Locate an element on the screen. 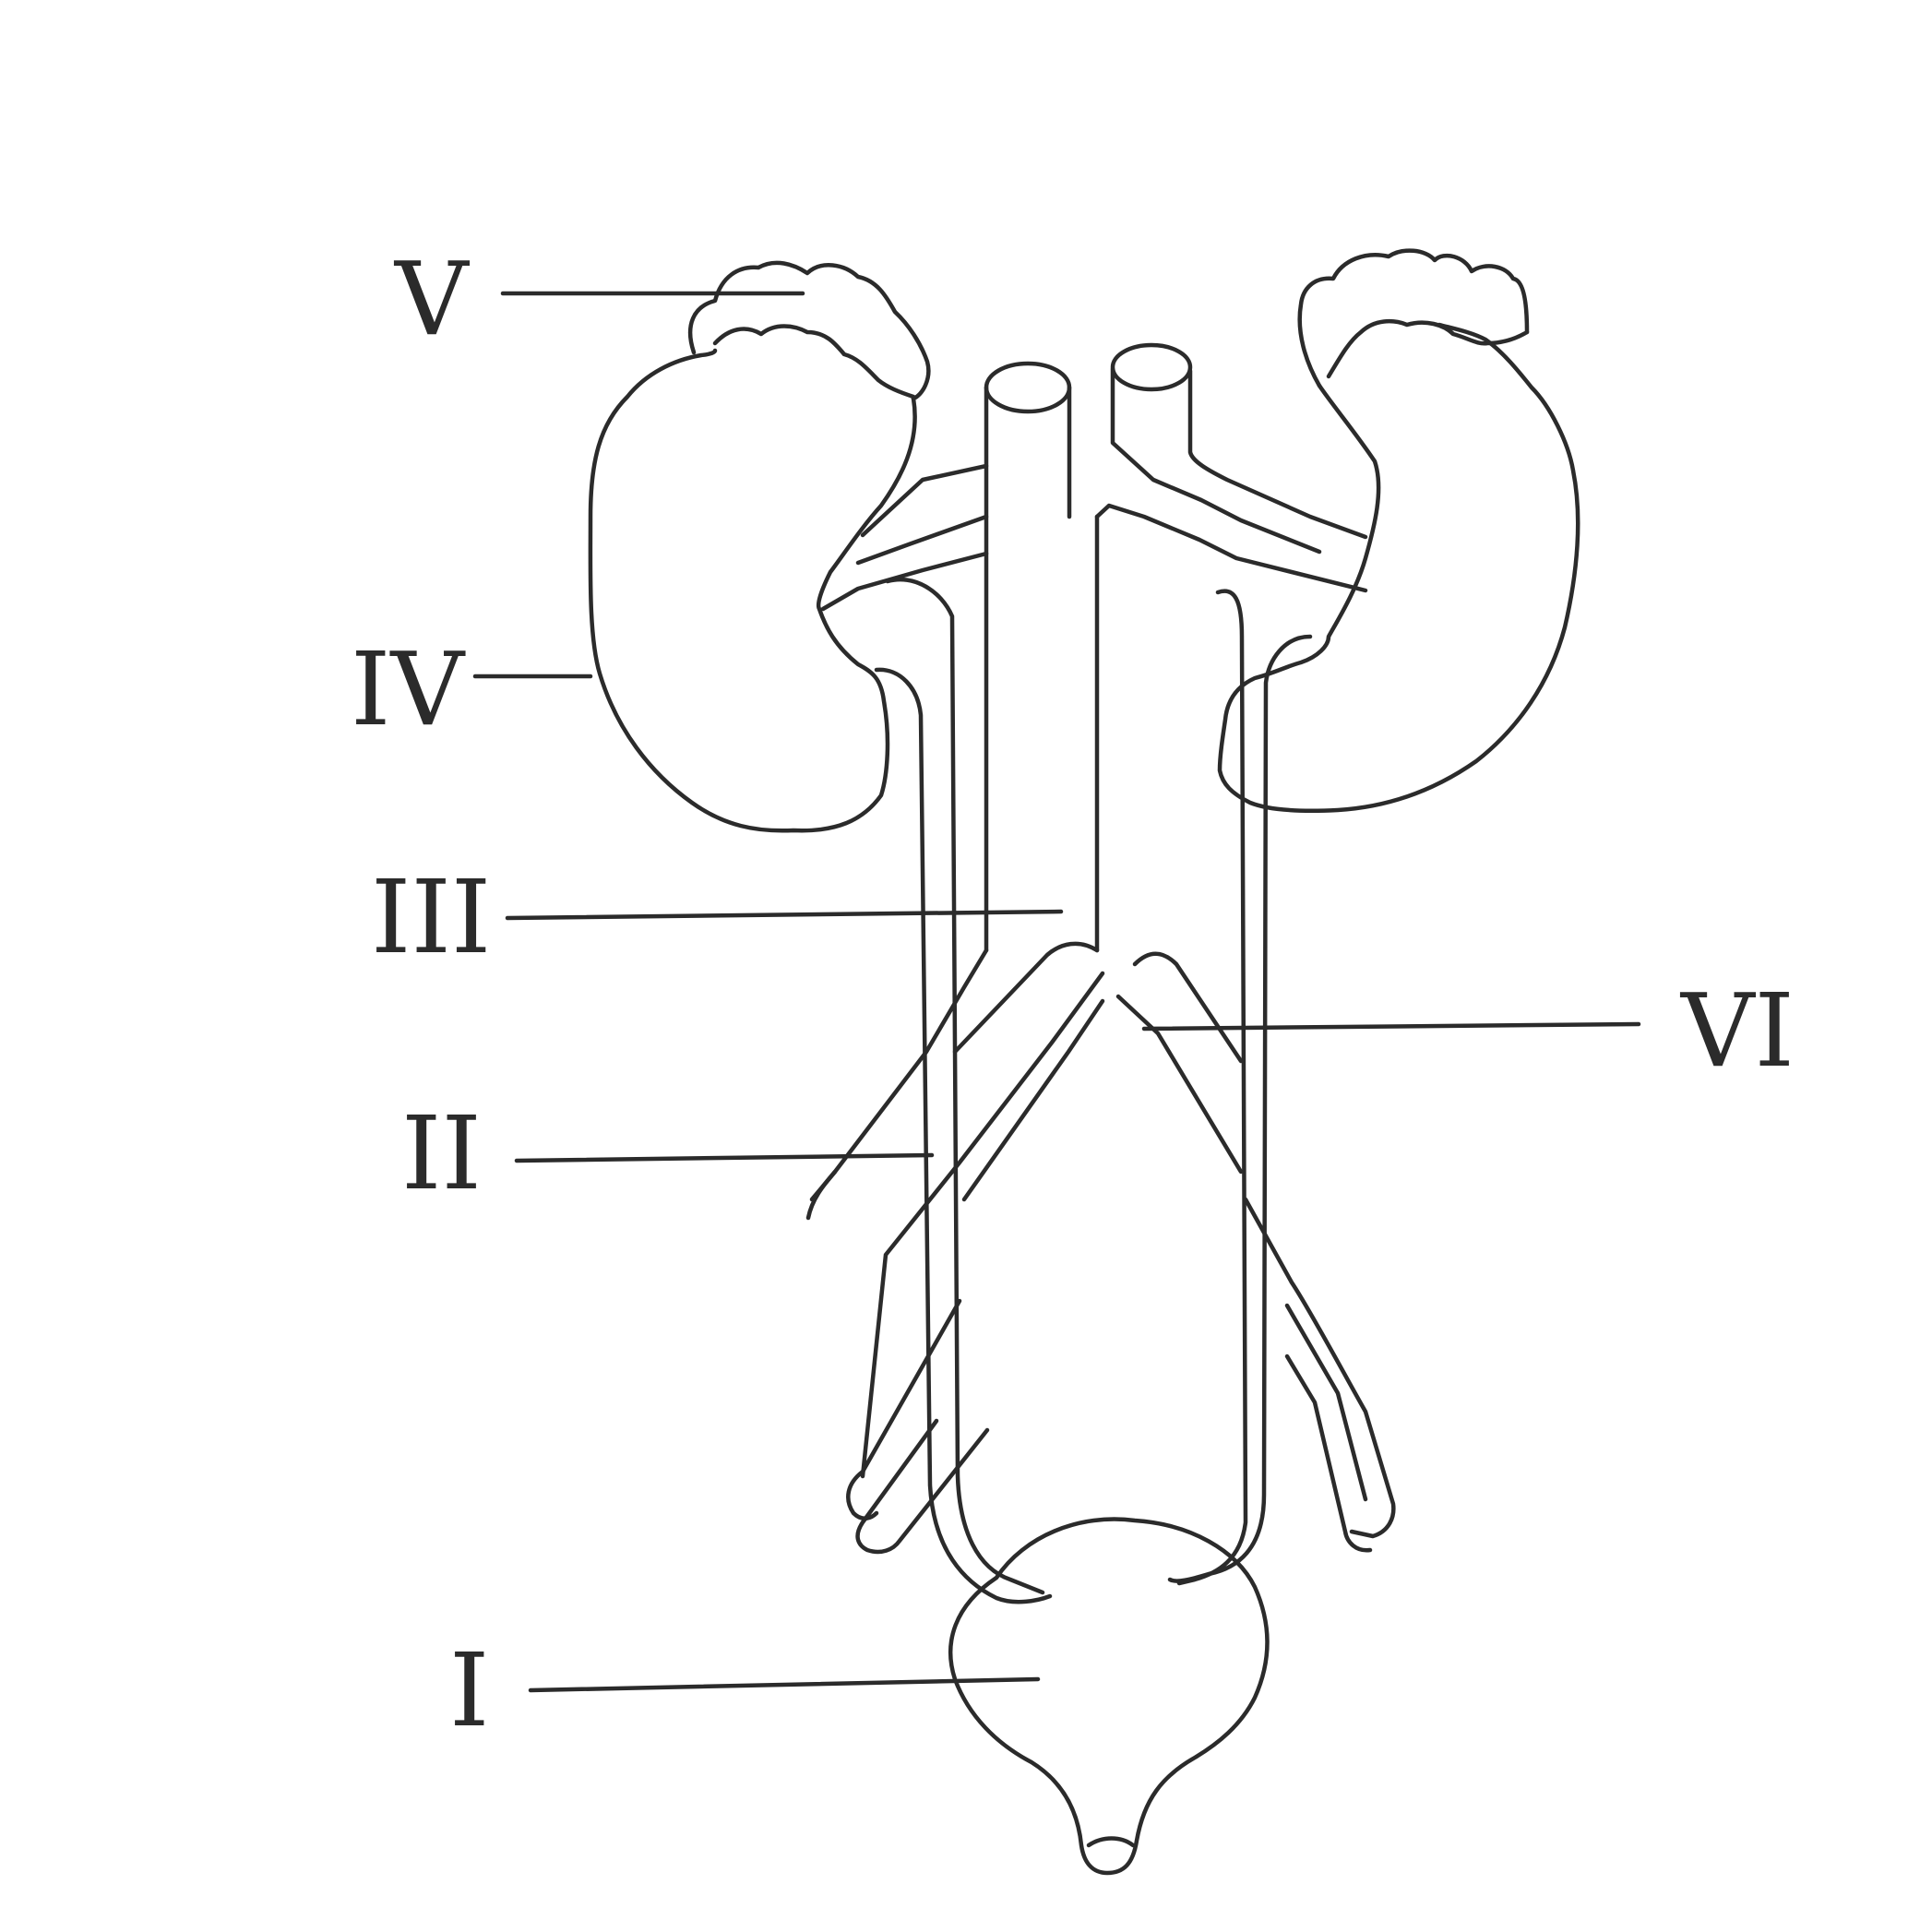 This screenshot has height=1920, width=1932. label-IV: IV is located at coordinates (408, 689).